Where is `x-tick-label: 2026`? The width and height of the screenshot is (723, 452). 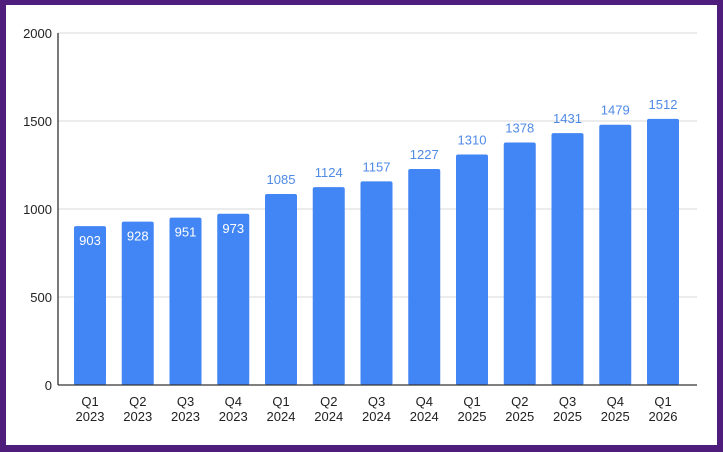 x-tick-label: 2026 is located at coordinates (663, 416).